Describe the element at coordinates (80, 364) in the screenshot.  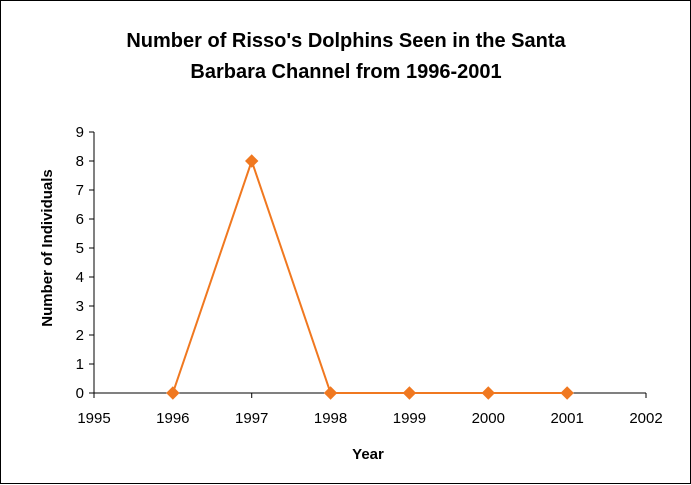
I see `y-tick-label: 1` at that location.